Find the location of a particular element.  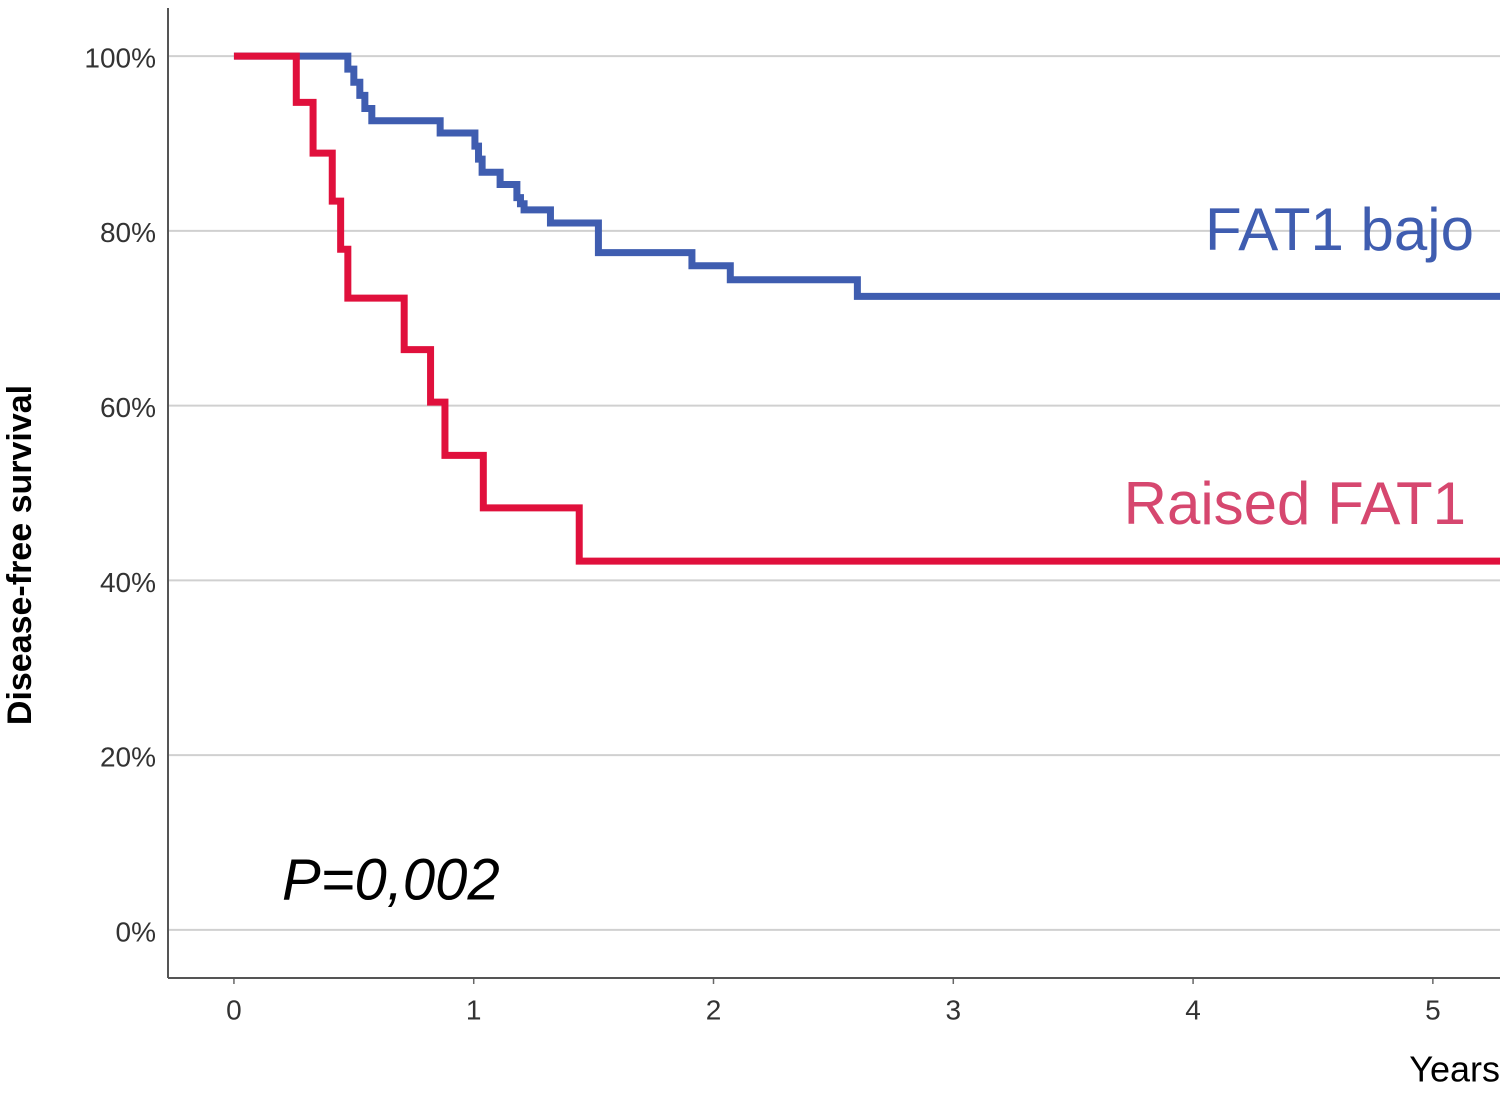

y-tick-label: 0% is located at coordinates (136, 931).